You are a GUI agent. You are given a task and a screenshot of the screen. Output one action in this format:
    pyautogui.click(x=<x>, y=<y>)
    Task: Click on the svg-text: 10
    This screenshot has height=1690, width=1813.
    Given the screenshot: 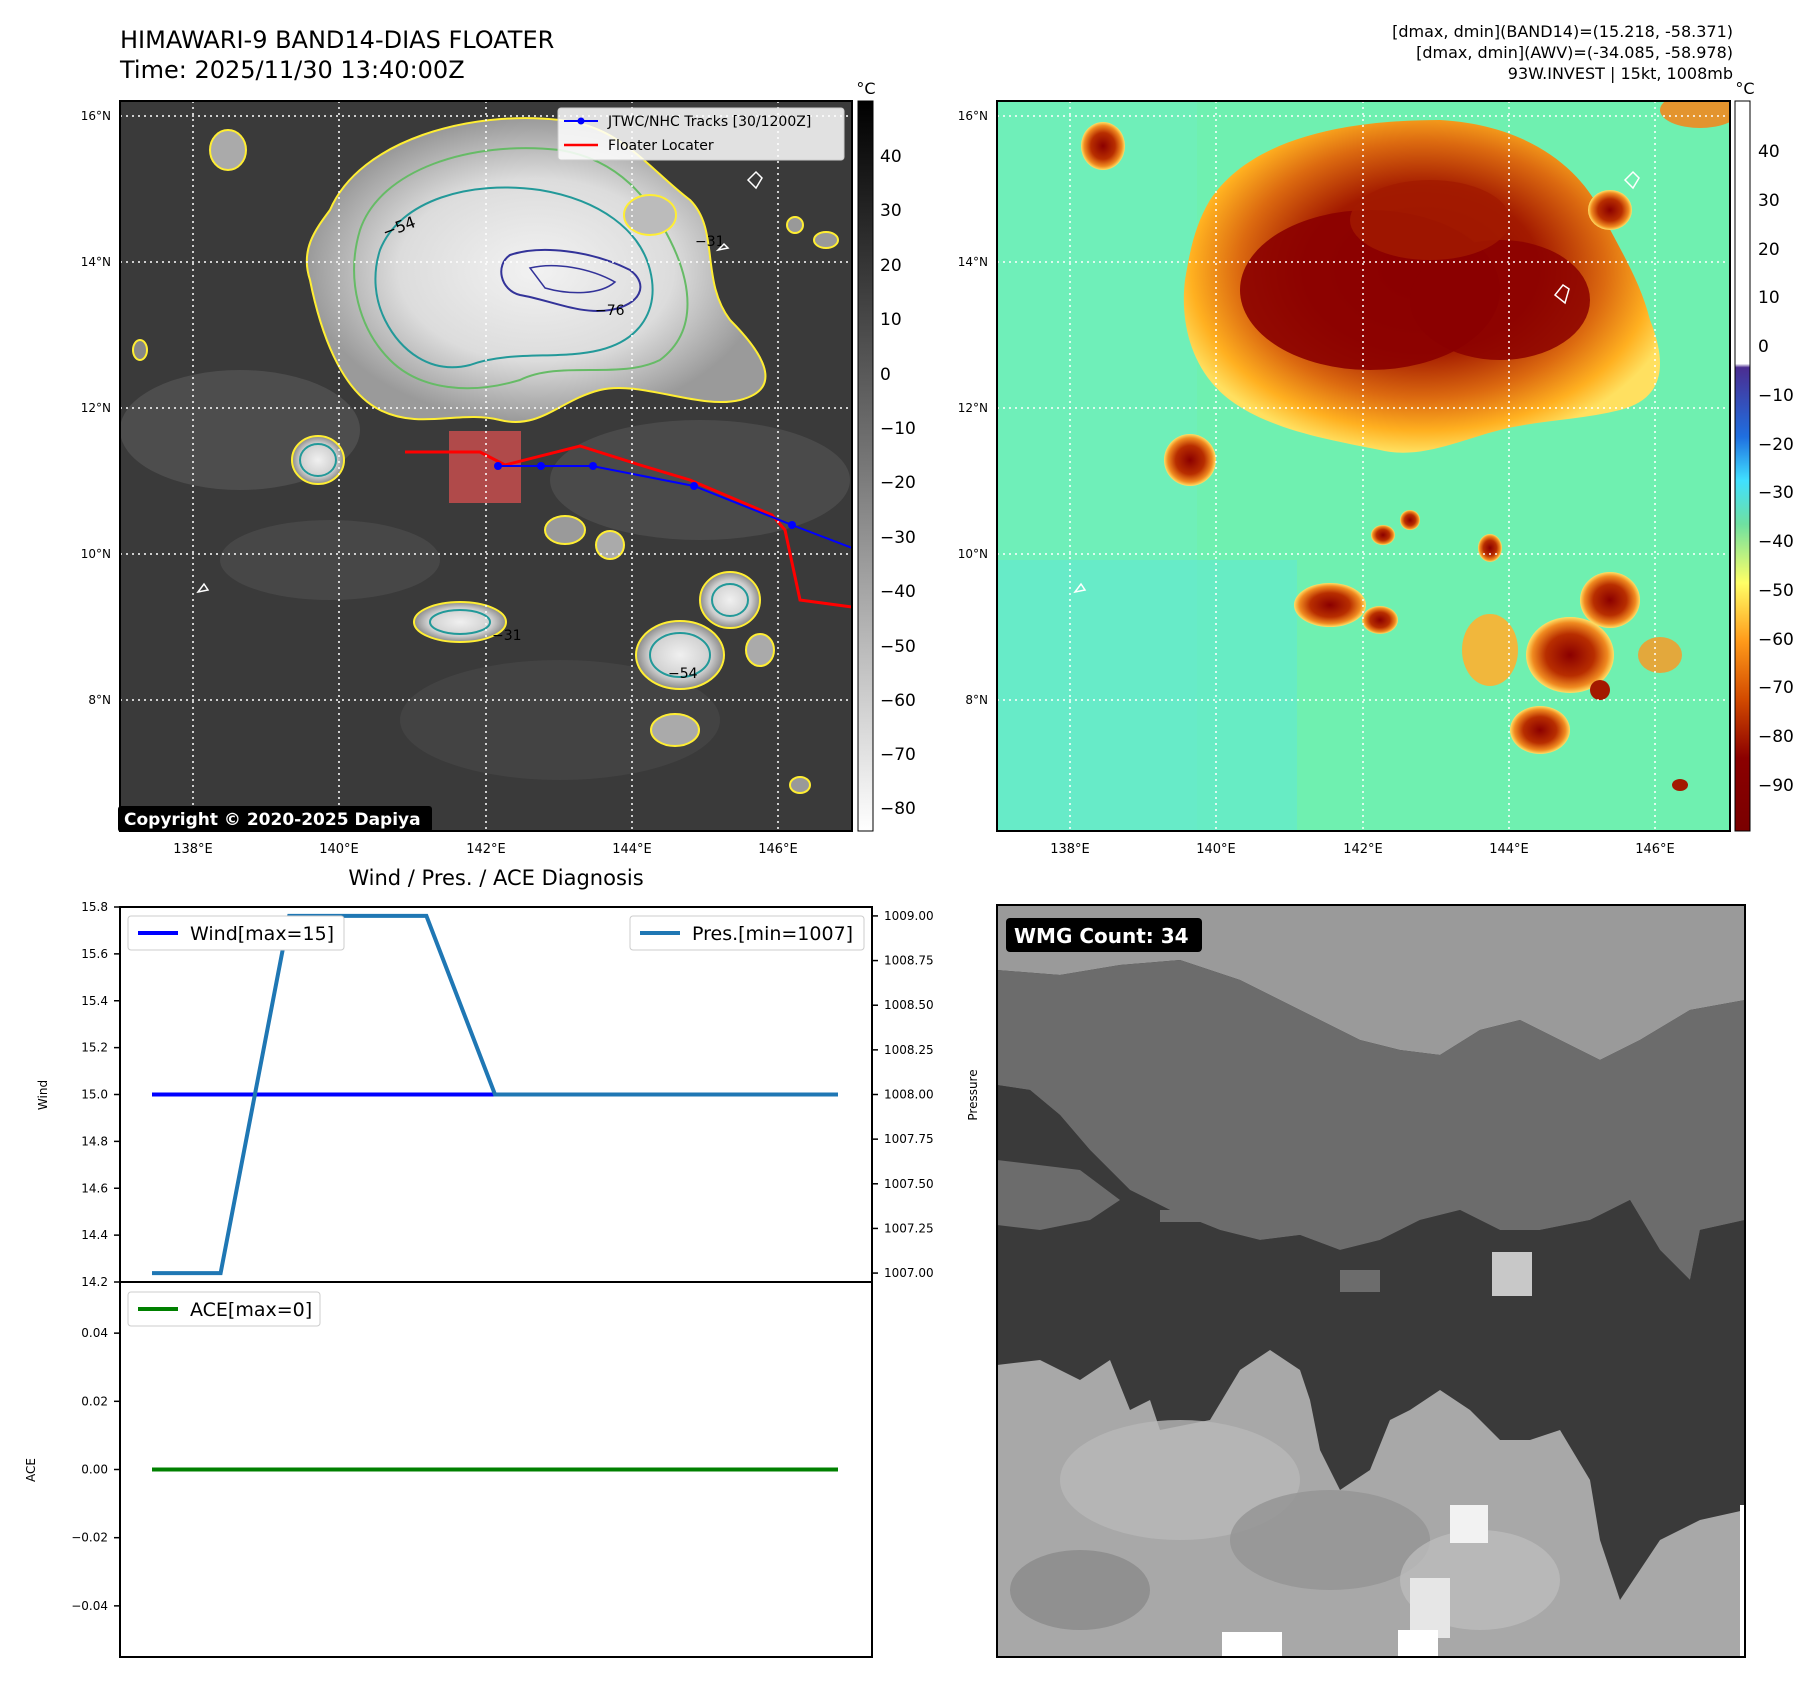 What is the action you would take?
    pyautogui.click(x=891, y=320)
    